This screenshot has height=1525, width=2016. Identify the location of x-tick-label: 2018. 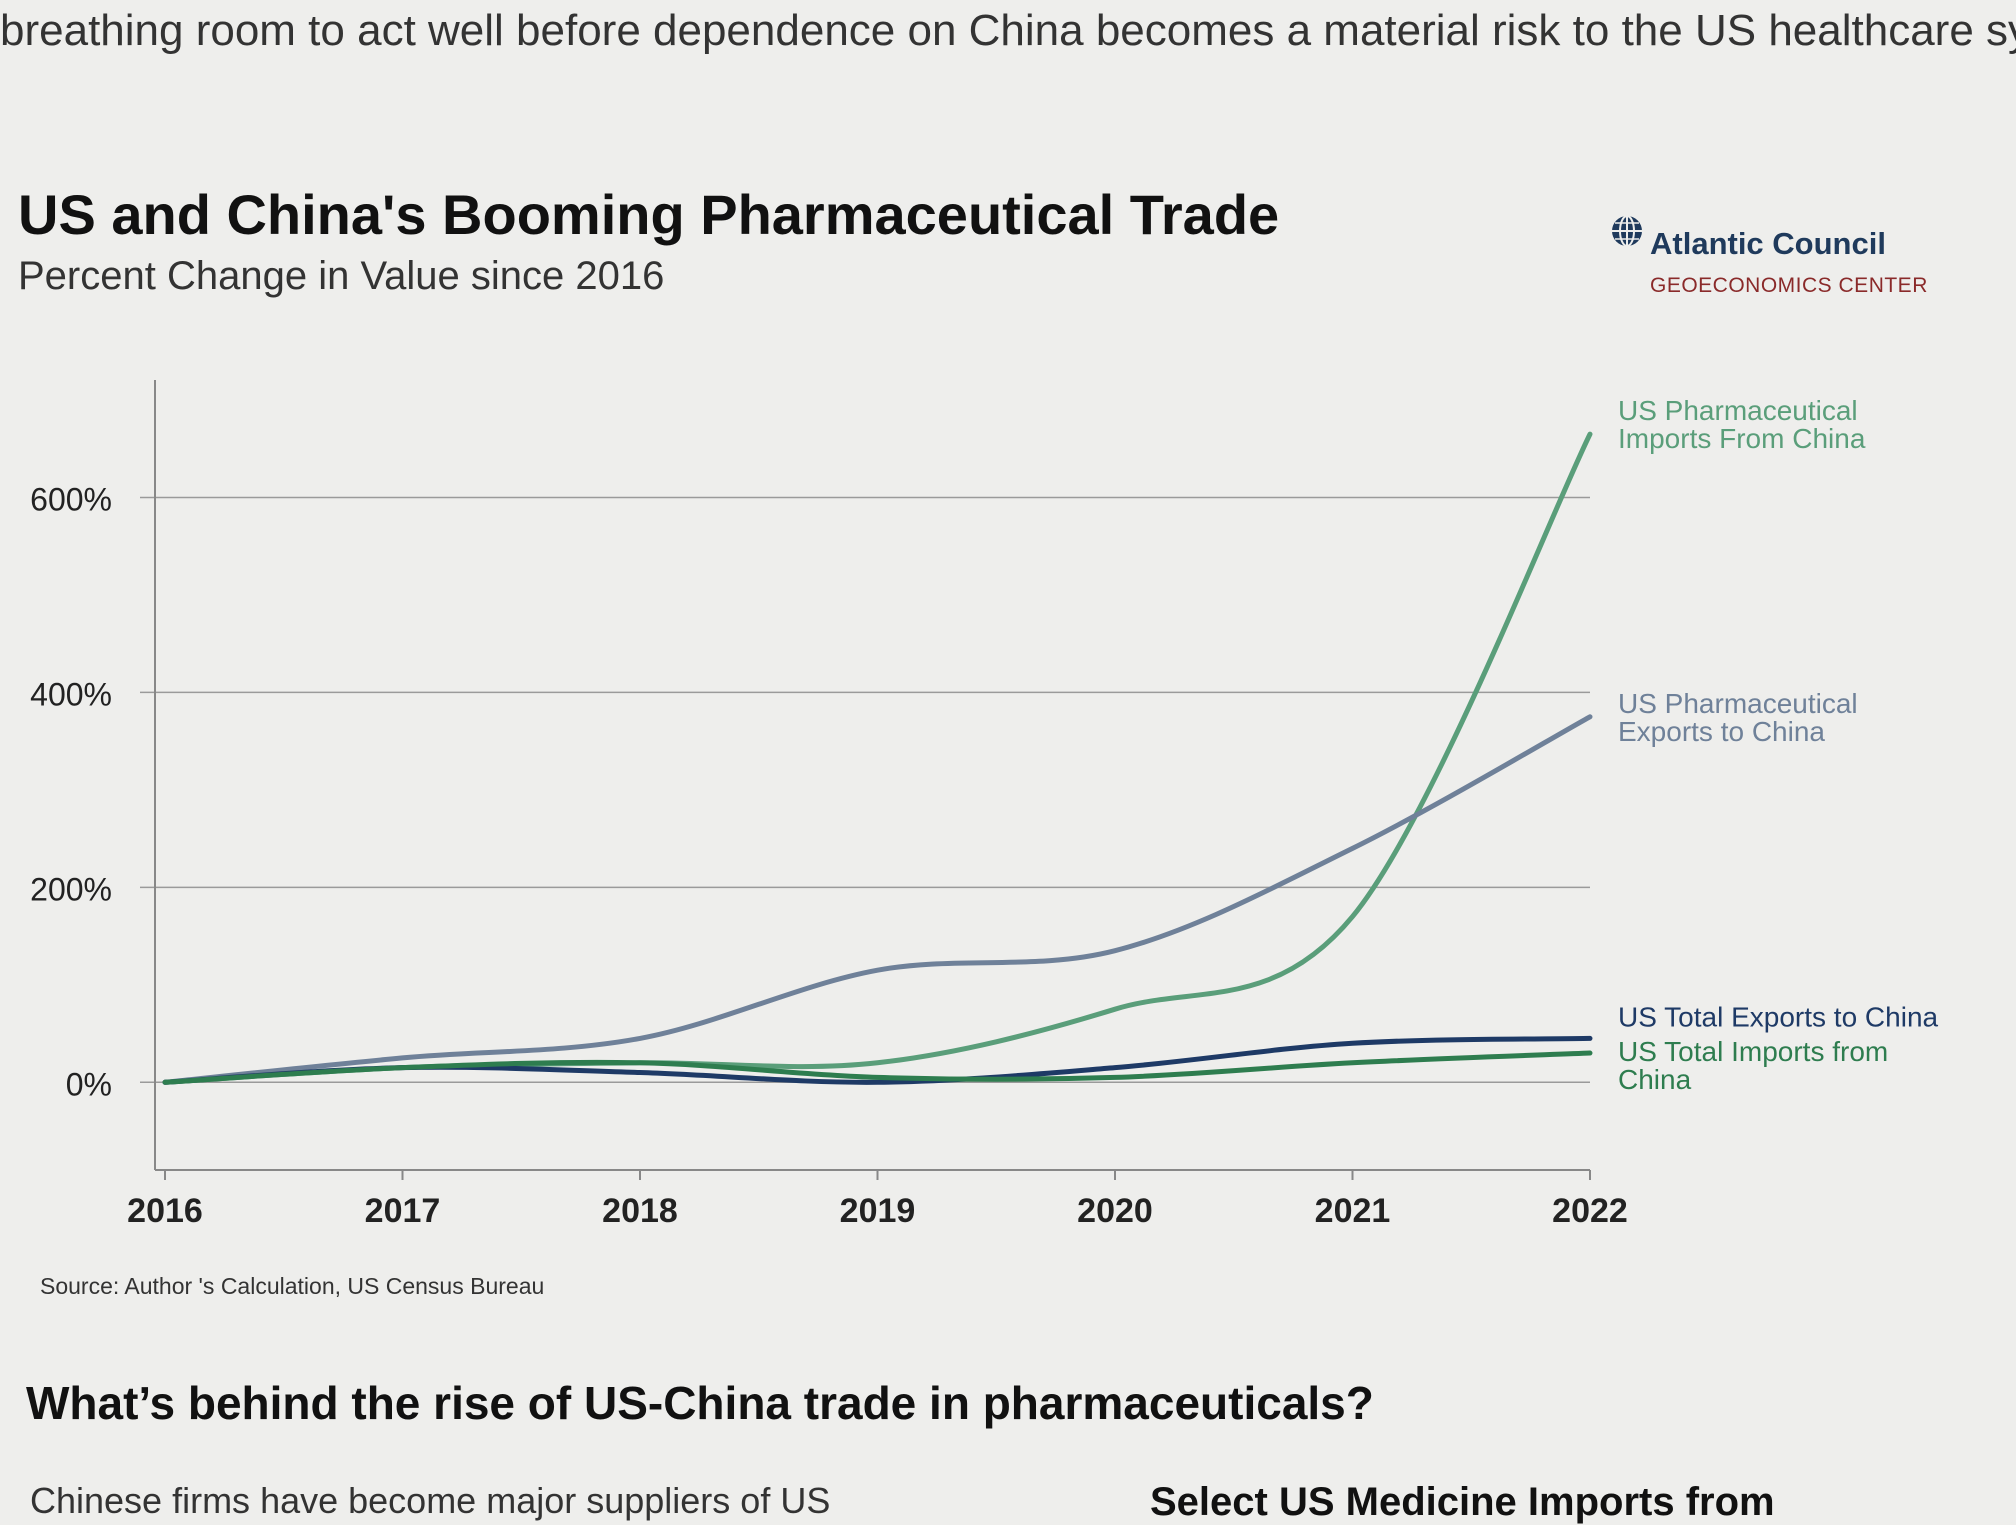
(640, 1211).